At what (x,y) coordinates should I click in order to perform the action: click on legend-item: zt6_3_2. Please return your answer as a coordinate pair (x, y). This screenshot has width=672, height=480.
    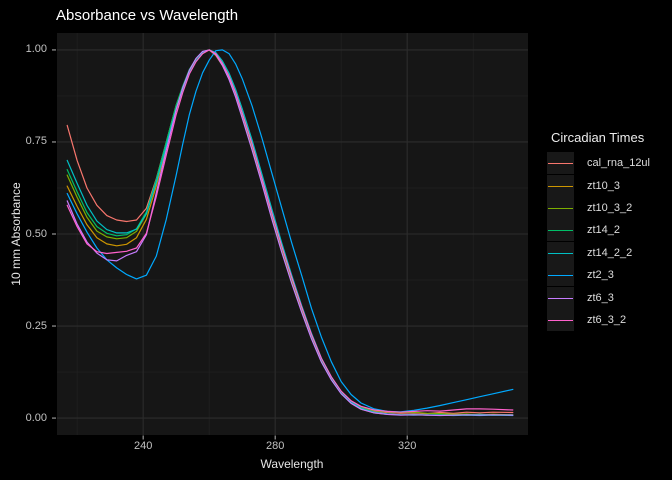
    Looking at the image, I should click on (598, 319).